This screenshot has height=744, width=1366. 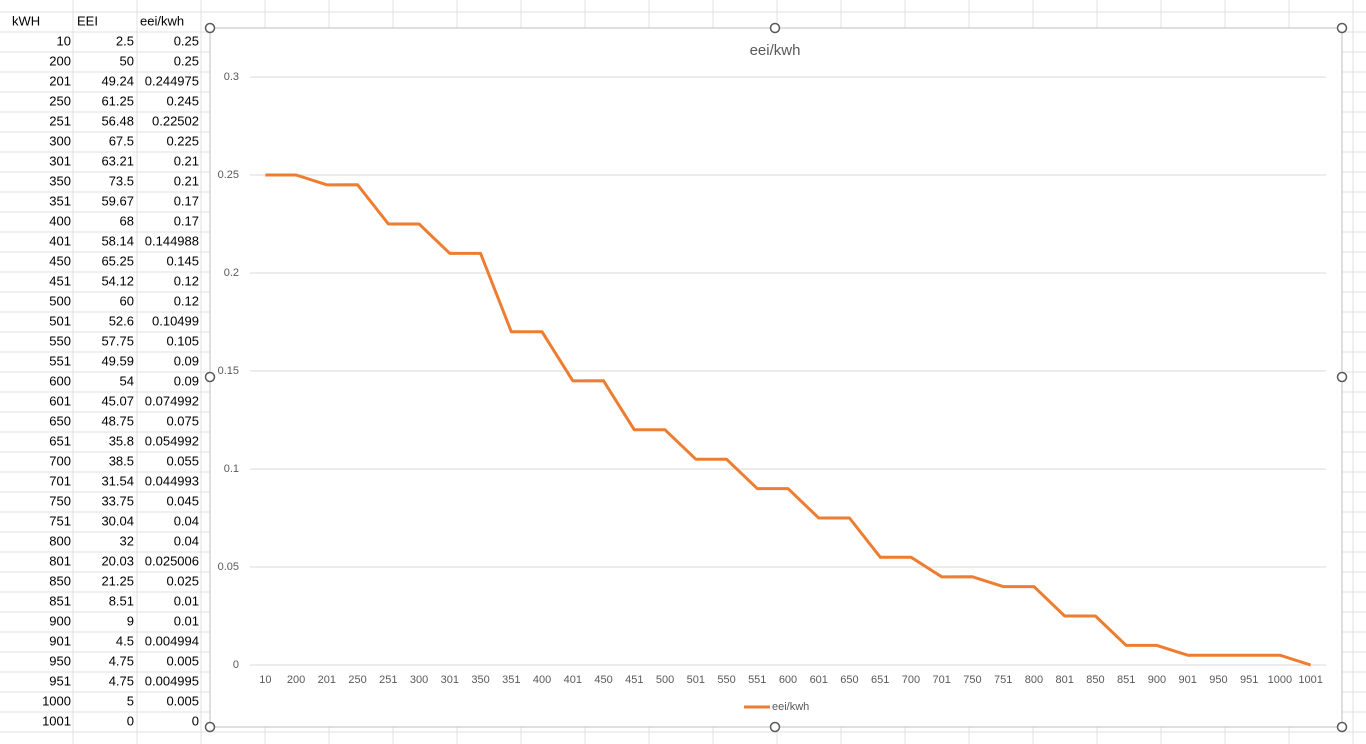 I want to click on table-cell: 601, so click(x=60, y=400).